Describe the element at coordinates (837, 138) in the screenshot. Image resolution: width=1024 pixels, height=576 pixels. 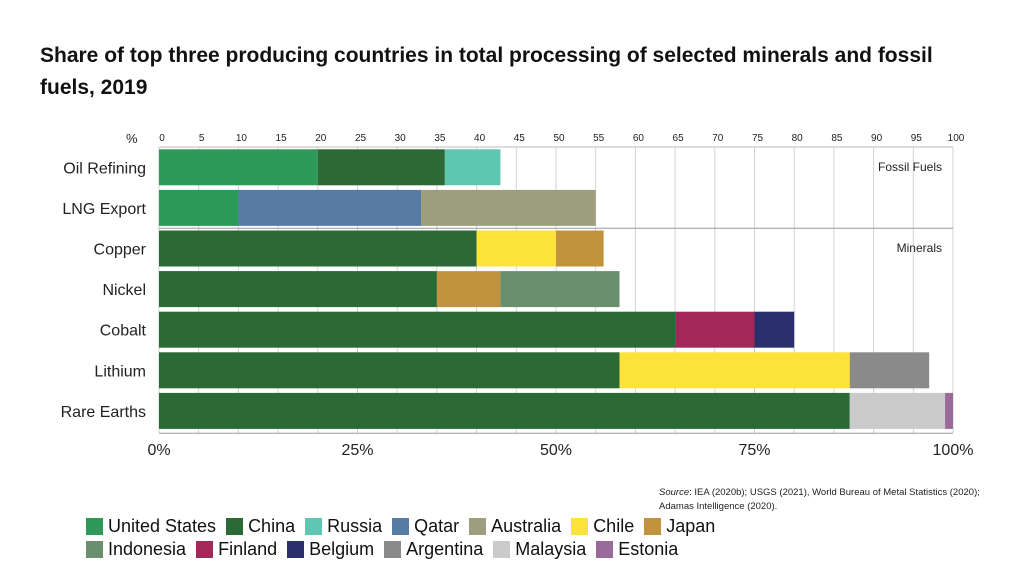
I see `top-tick-label: 85` at that location.